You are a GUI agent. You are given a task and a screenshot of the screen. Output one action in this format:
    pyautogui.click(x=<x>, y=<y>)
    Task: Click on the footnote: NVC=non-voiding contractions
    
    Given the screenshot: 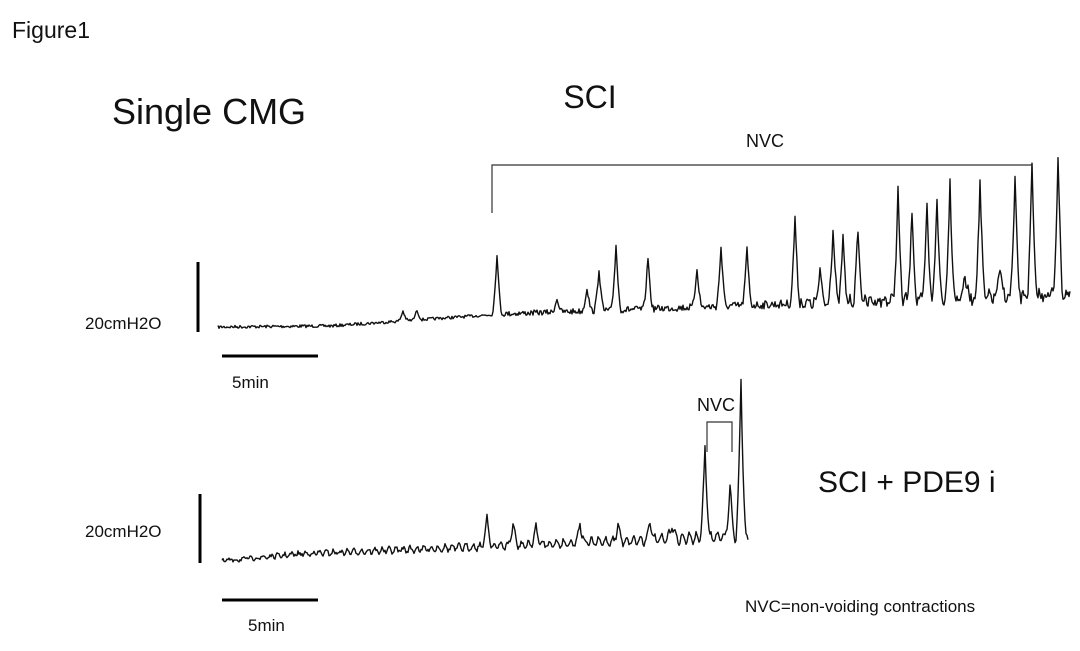 What is the action you would take?
    pyautogui.click(x=860, y=606)
    